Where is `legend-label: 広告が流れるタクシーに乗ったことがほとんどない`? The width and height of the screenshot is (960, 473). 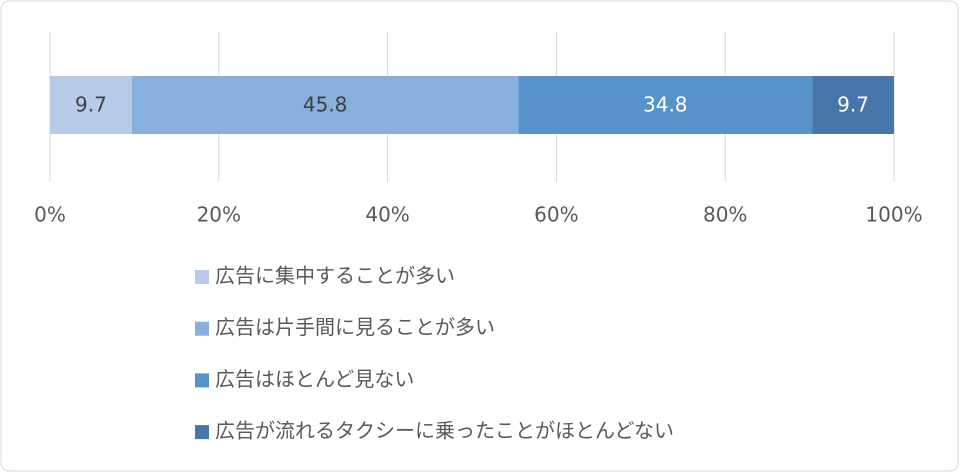
legend-label: 広告が流れるタクシーに乗ったことがほとんどない is located at coordinates (444, 431).